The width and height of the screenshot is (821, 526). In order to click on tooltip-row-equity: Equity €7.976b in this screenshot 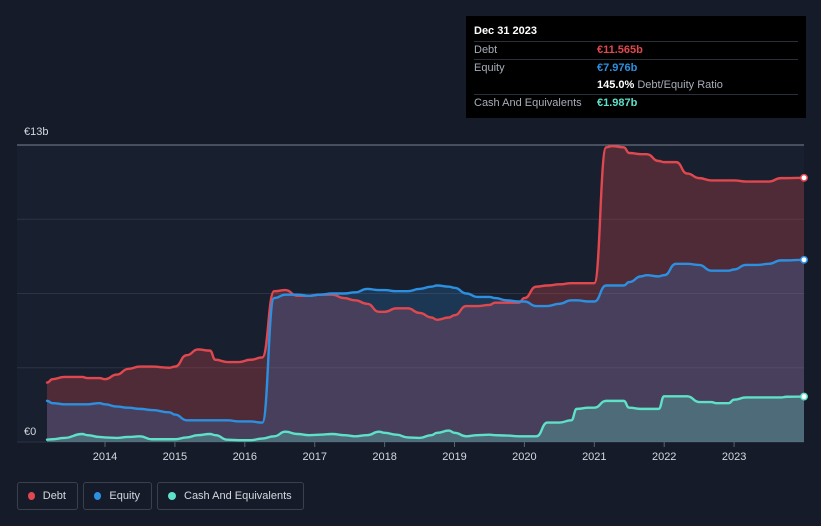, I will do `click(636, 68)`.